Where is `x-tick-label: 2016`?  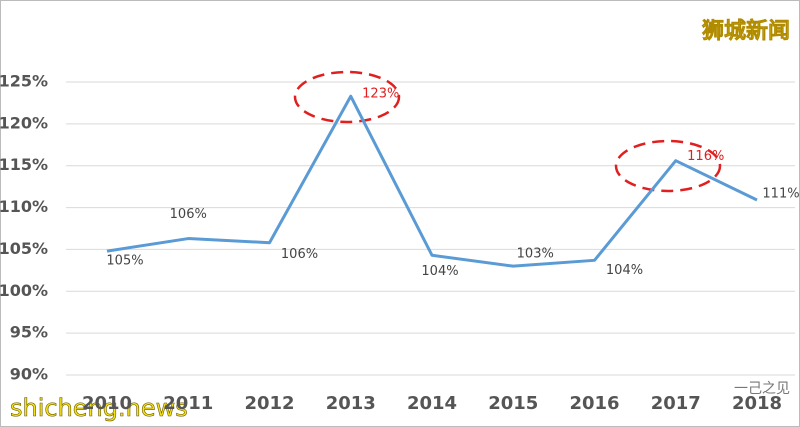 x-tick-label: 2016 is located at coordinates (594, 403).